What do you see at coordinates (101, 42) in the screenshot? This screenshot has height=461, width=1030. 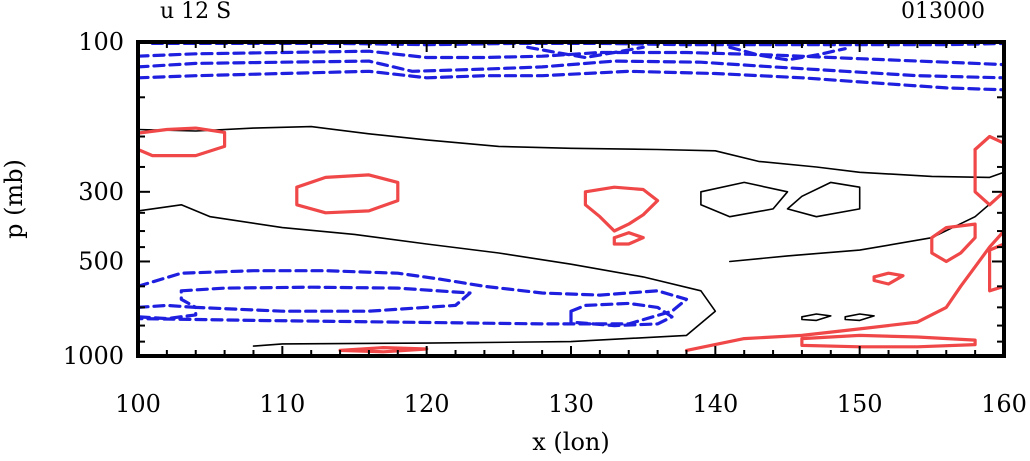 I see `y-tick-label: 100` at bounding box center [101, 42].